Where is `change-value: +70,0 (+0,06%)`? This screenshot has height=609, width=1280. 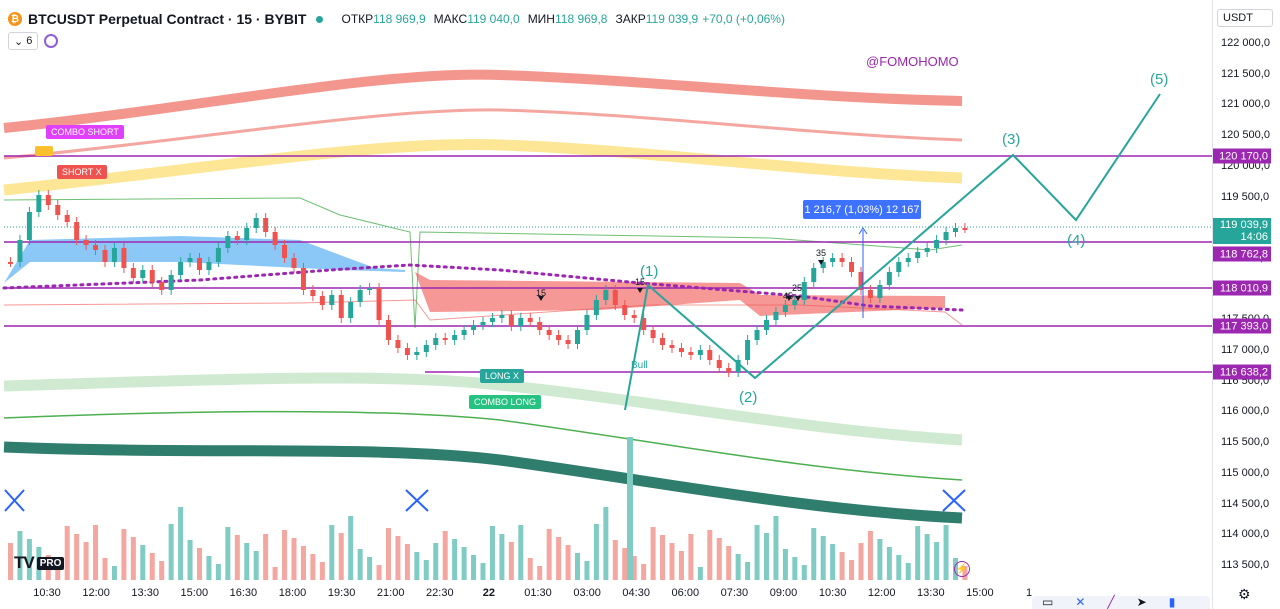
change-value: +70,0 (+0,06%) is located at coordinates (743, 19).